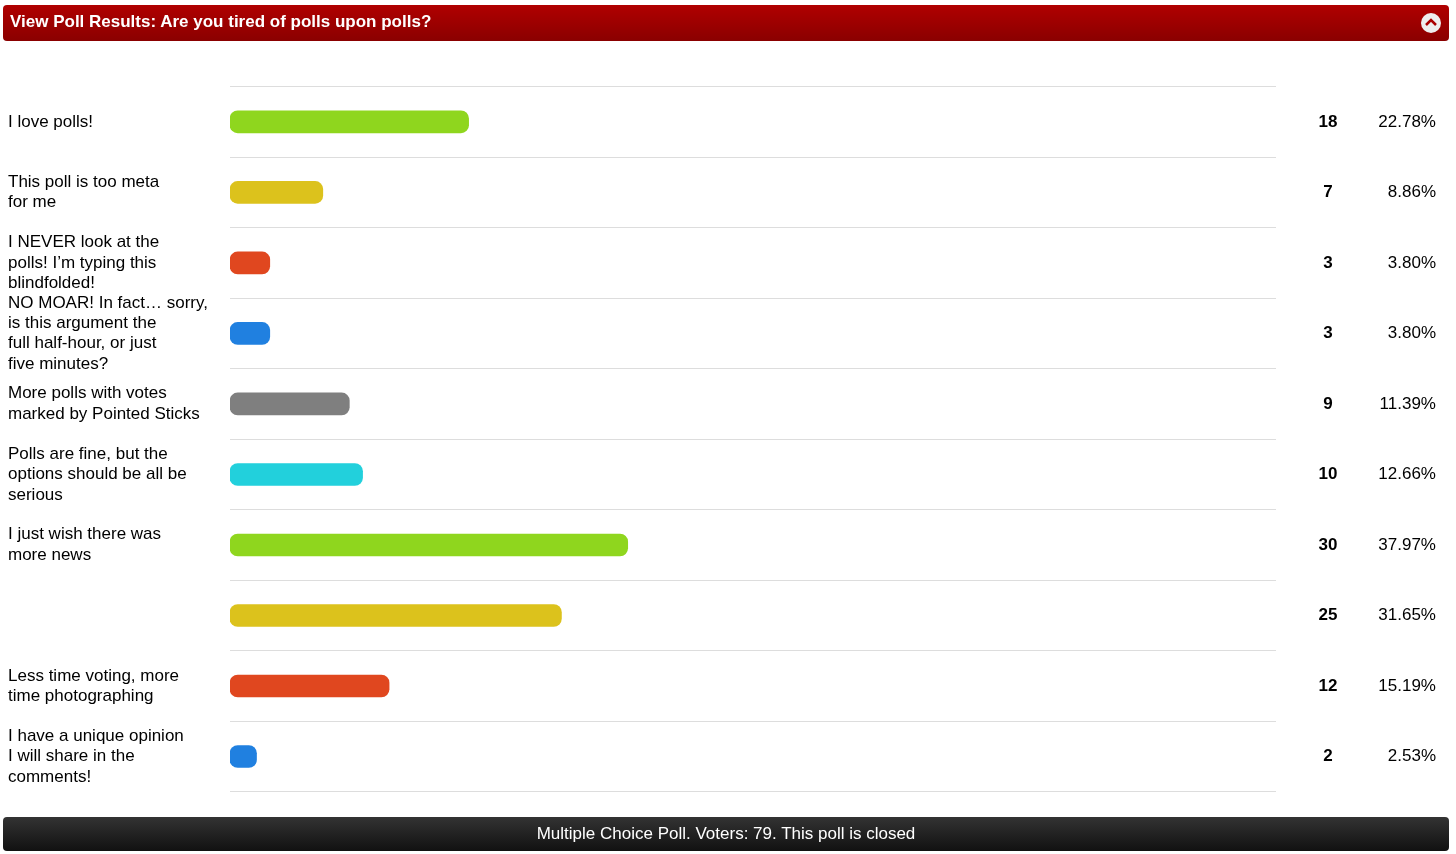 The image size is (1456, 854). What do you see at coordinates (85, 544) in the screenshot?
I see `y-tick-label: I just wish there was more news` at bounding box center [85, 544].